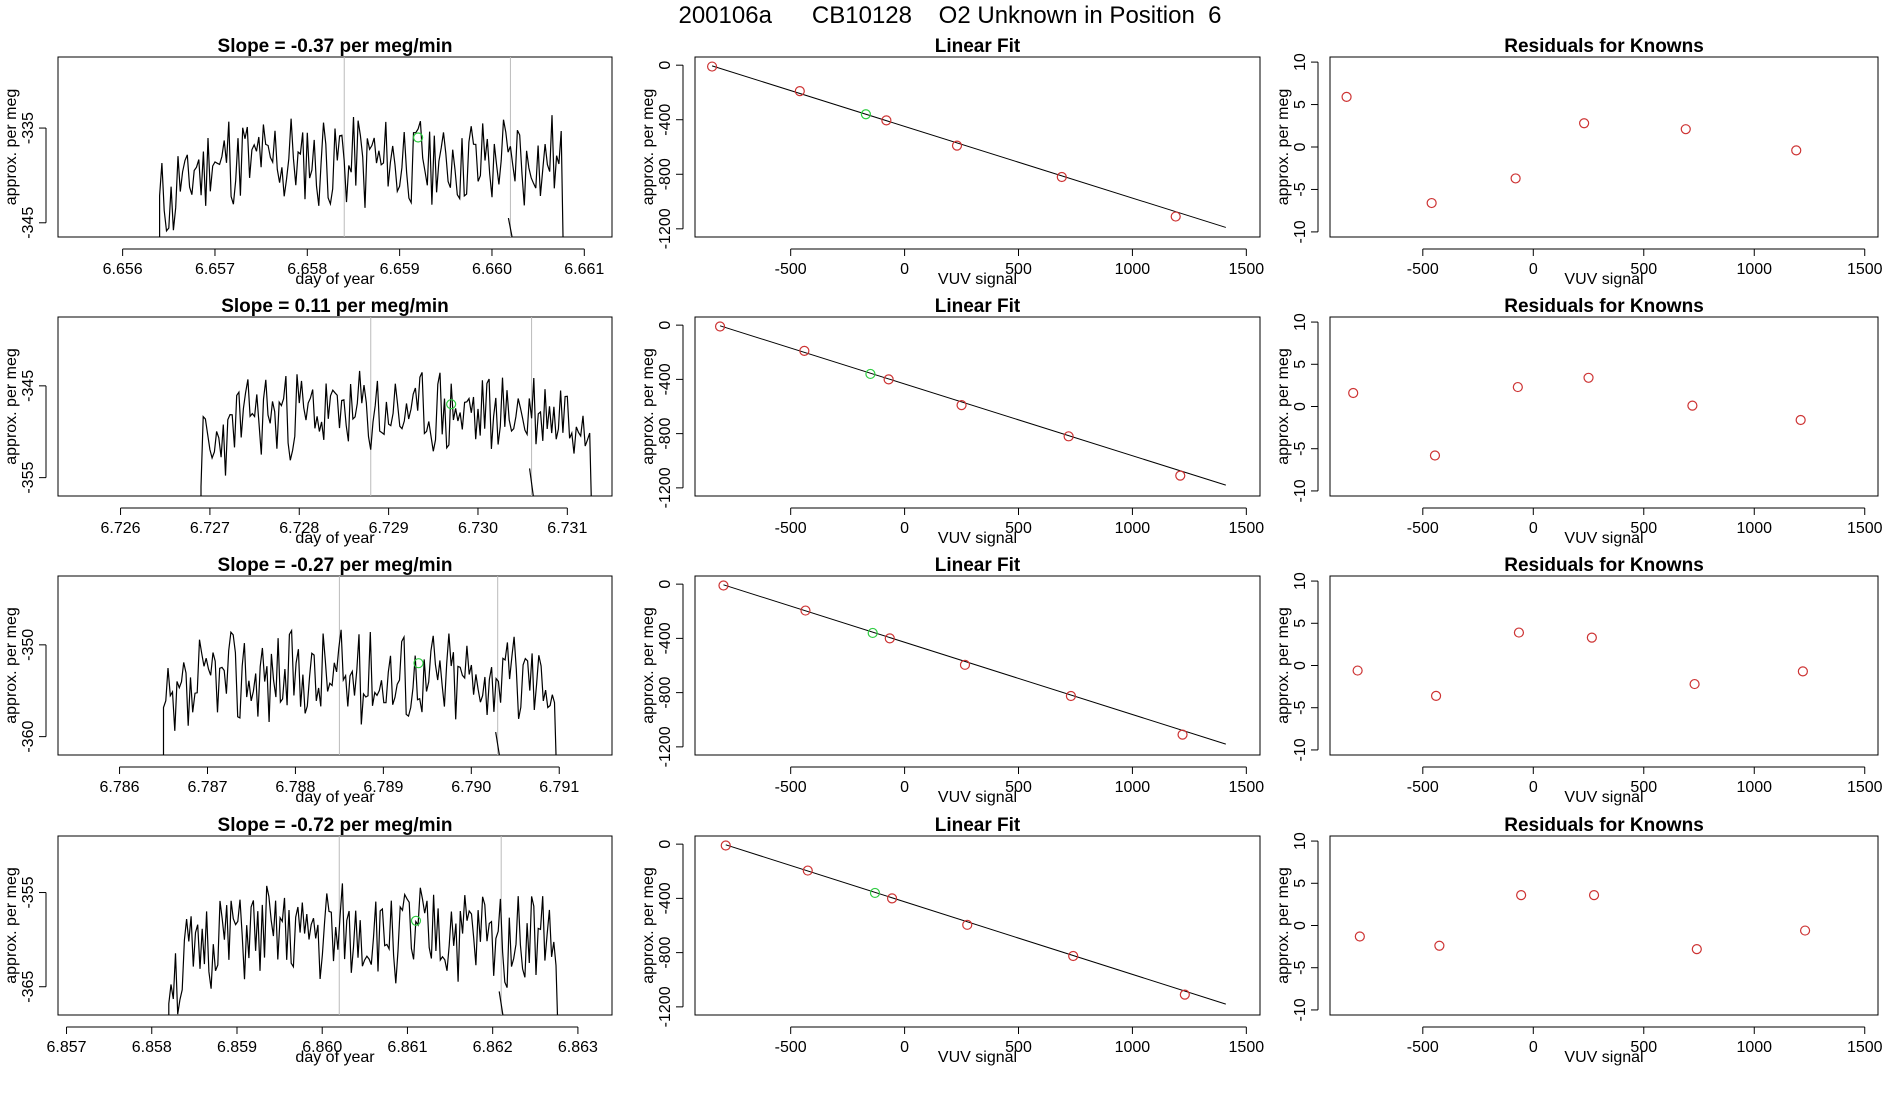 This screenshot has height=1100, width=1900. I want to click on x-tick-label: 6.788, so click(295, 787).